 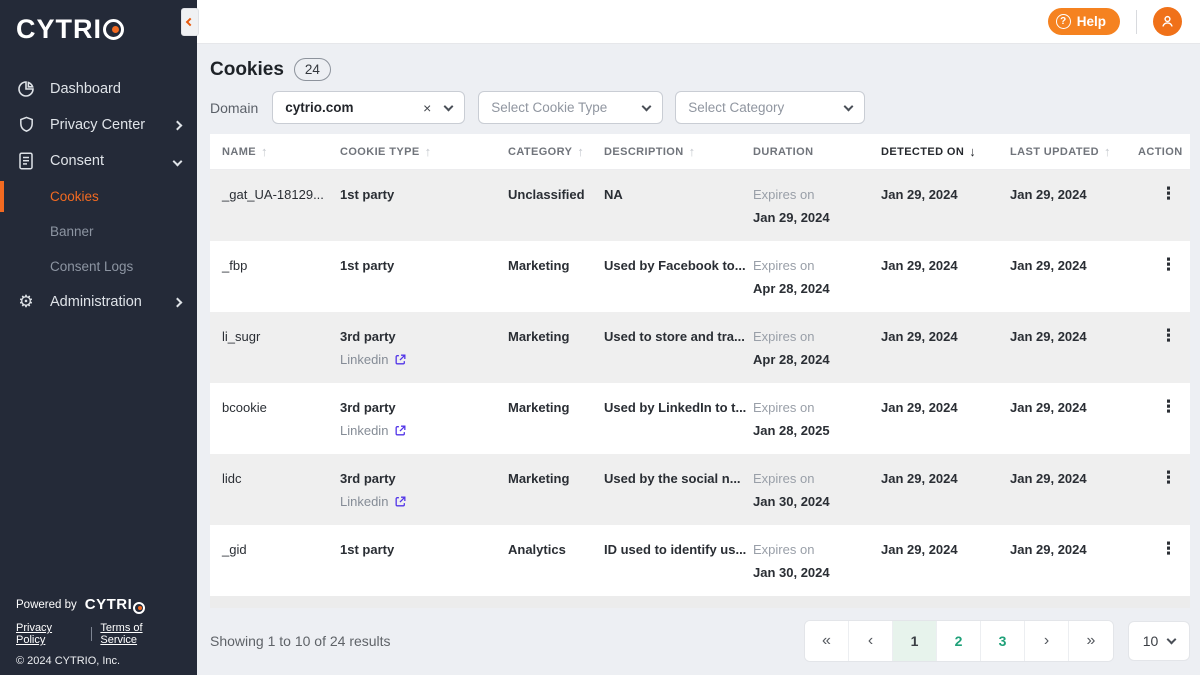 What do you see at coordinates (1047, 641) in the screenshot?
I see `next-page-button: ›` at bounding box center [1047, 641].